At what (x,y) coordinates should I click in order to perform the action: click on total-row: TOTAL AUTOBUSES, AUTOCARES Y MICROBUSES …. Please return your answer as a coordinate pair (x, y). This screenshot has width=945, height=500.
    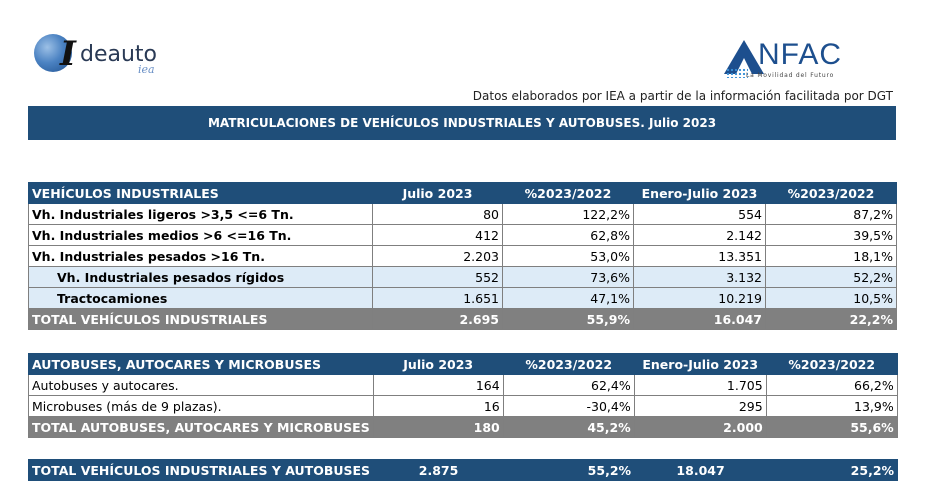
    Looking at the image, I should click on (463, 427).